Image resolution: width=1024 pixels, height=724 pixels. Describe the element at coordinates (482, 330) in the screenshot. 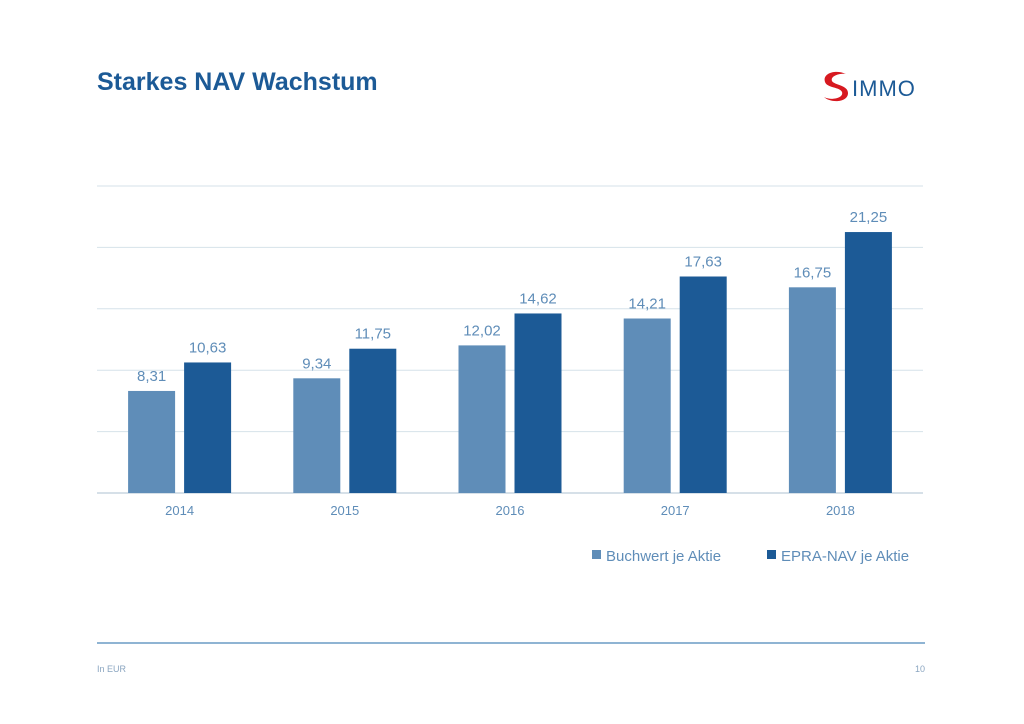

I see `data-label: 12,02` at that location.